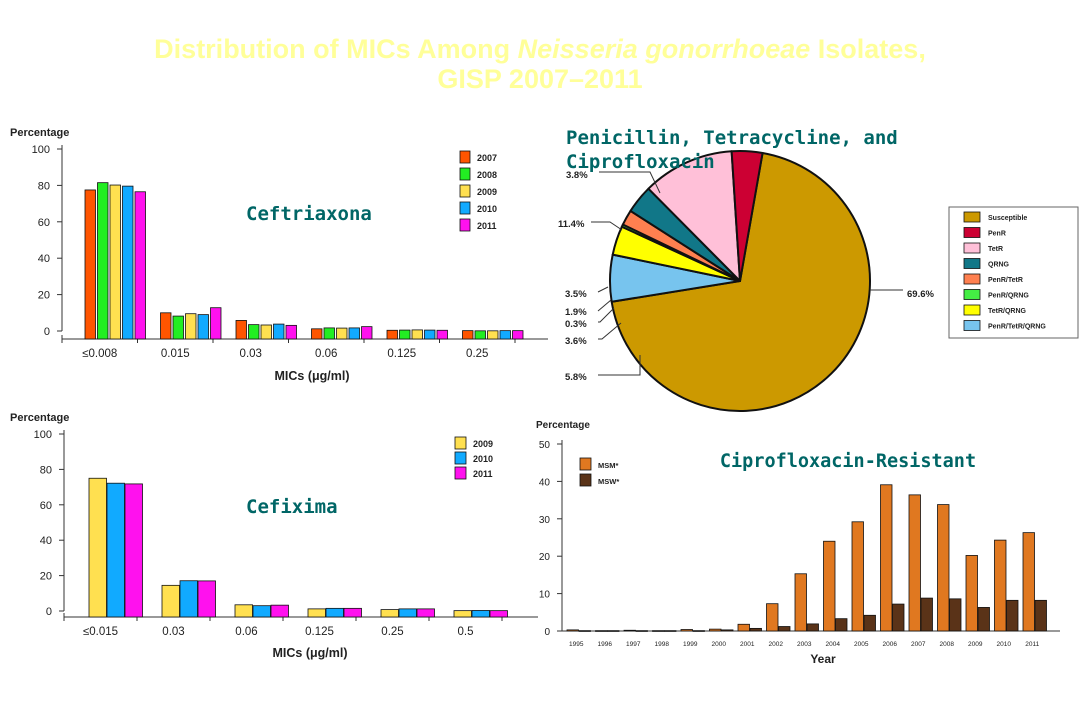 The image size is (1080, 720). I want to click on pie-label-tetr: 11.4%, so click(571, 224).